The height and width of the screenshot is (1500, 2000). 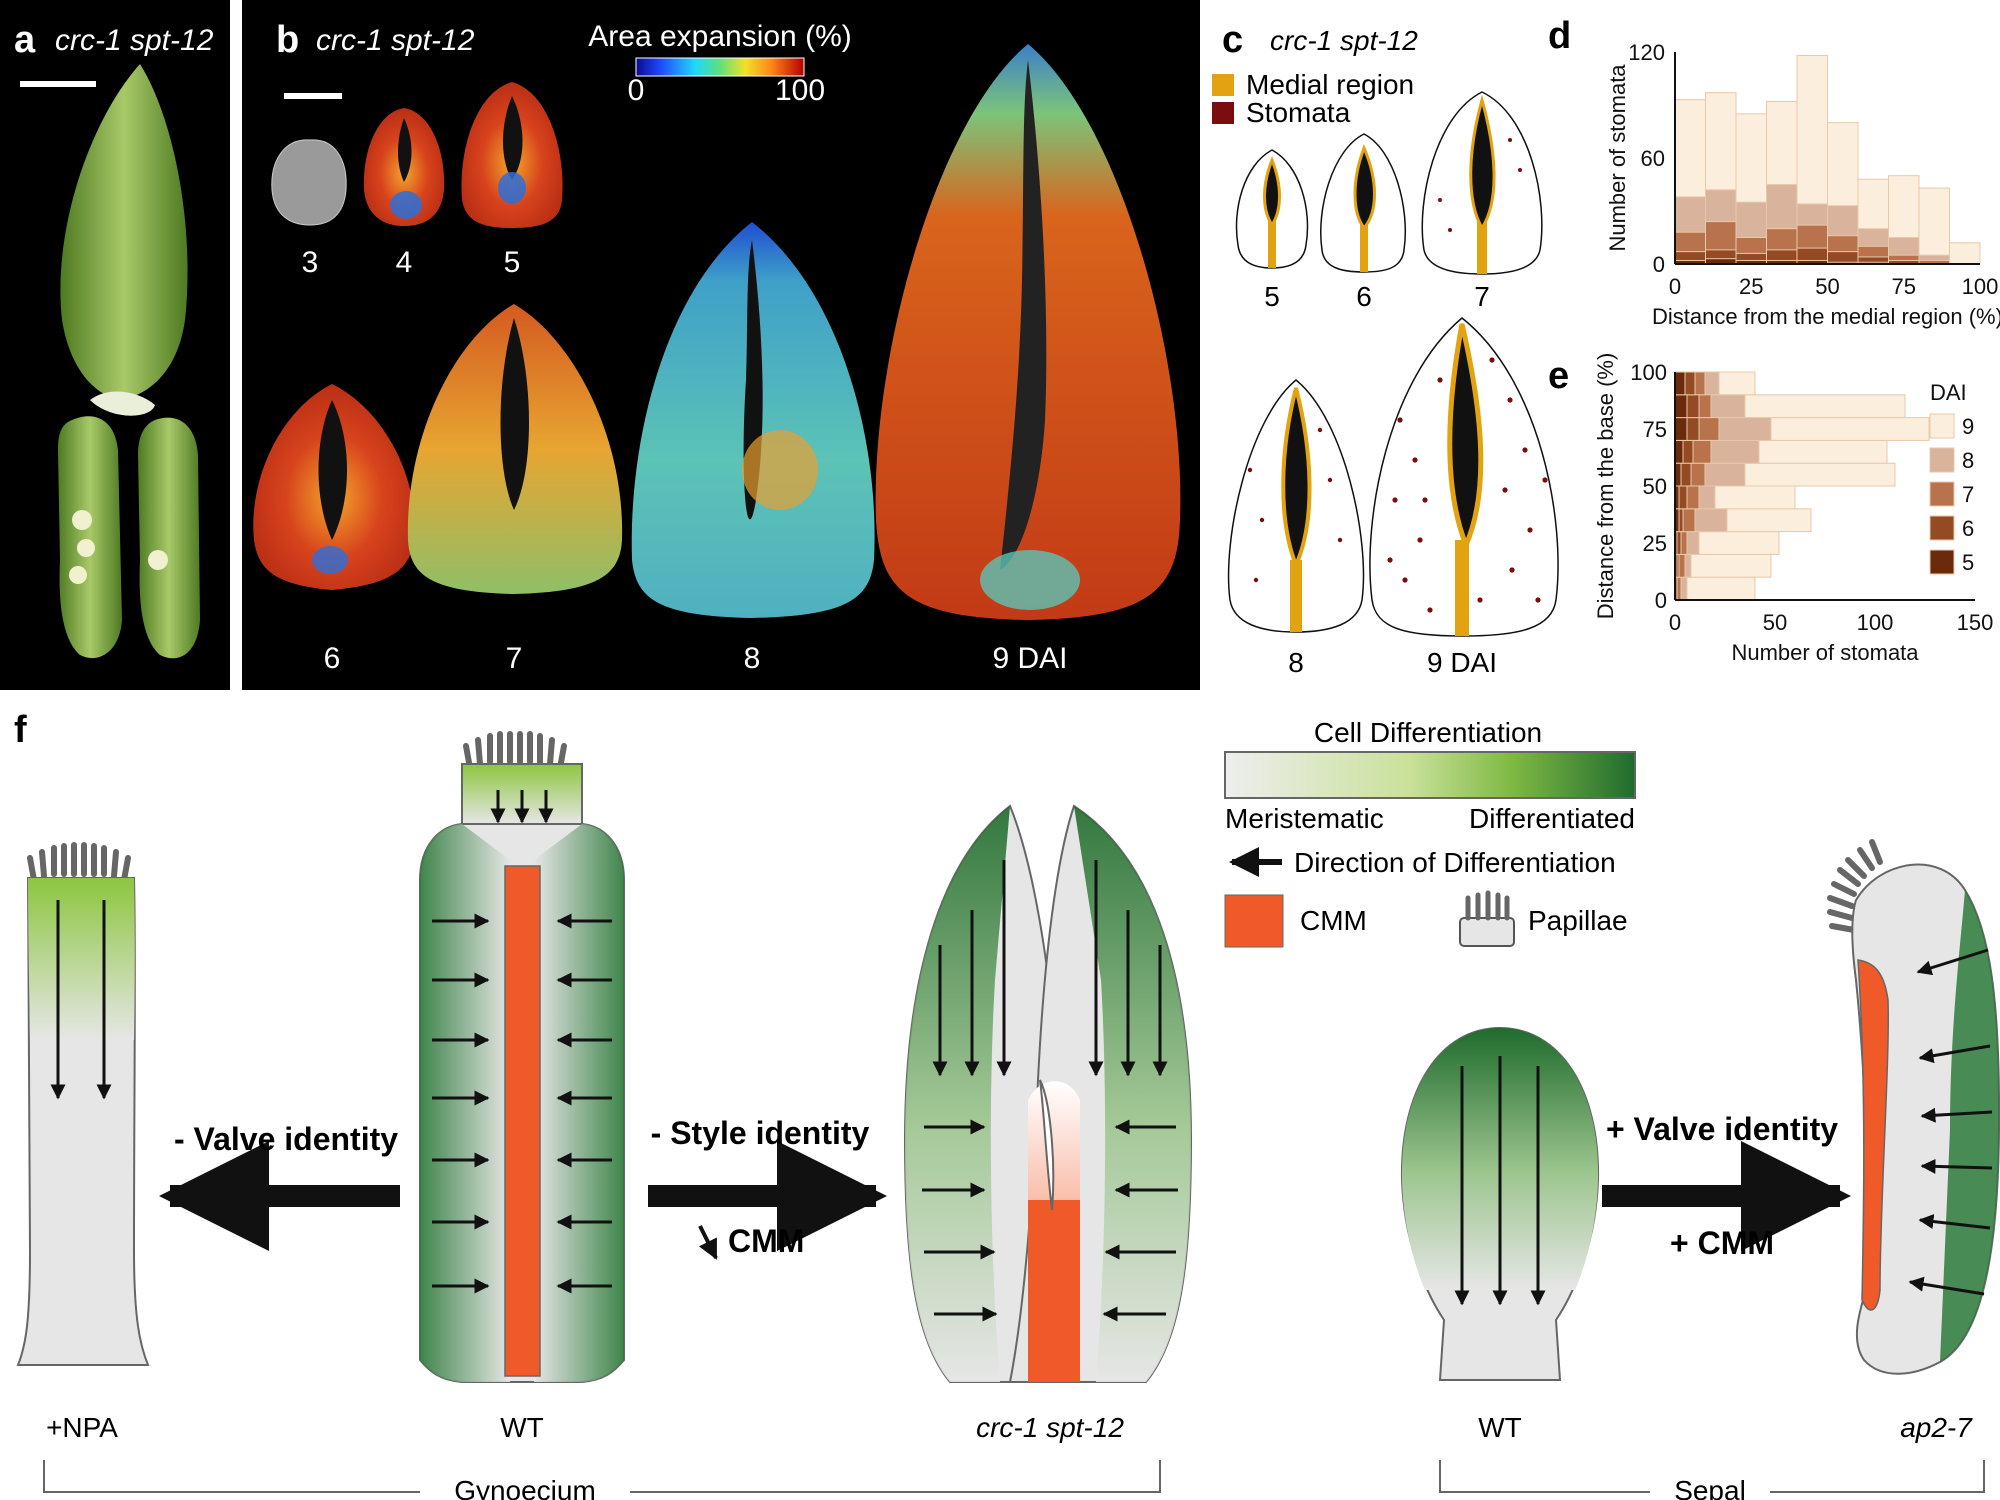 I want to click on legend-stomata-label: Stomata, so click(x=1298, y=112).